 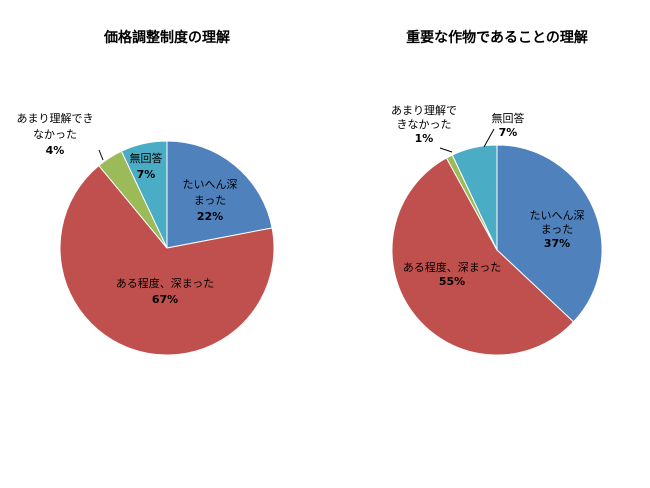 I want to click on slice-label: なかった, so click(x=55, y=134).